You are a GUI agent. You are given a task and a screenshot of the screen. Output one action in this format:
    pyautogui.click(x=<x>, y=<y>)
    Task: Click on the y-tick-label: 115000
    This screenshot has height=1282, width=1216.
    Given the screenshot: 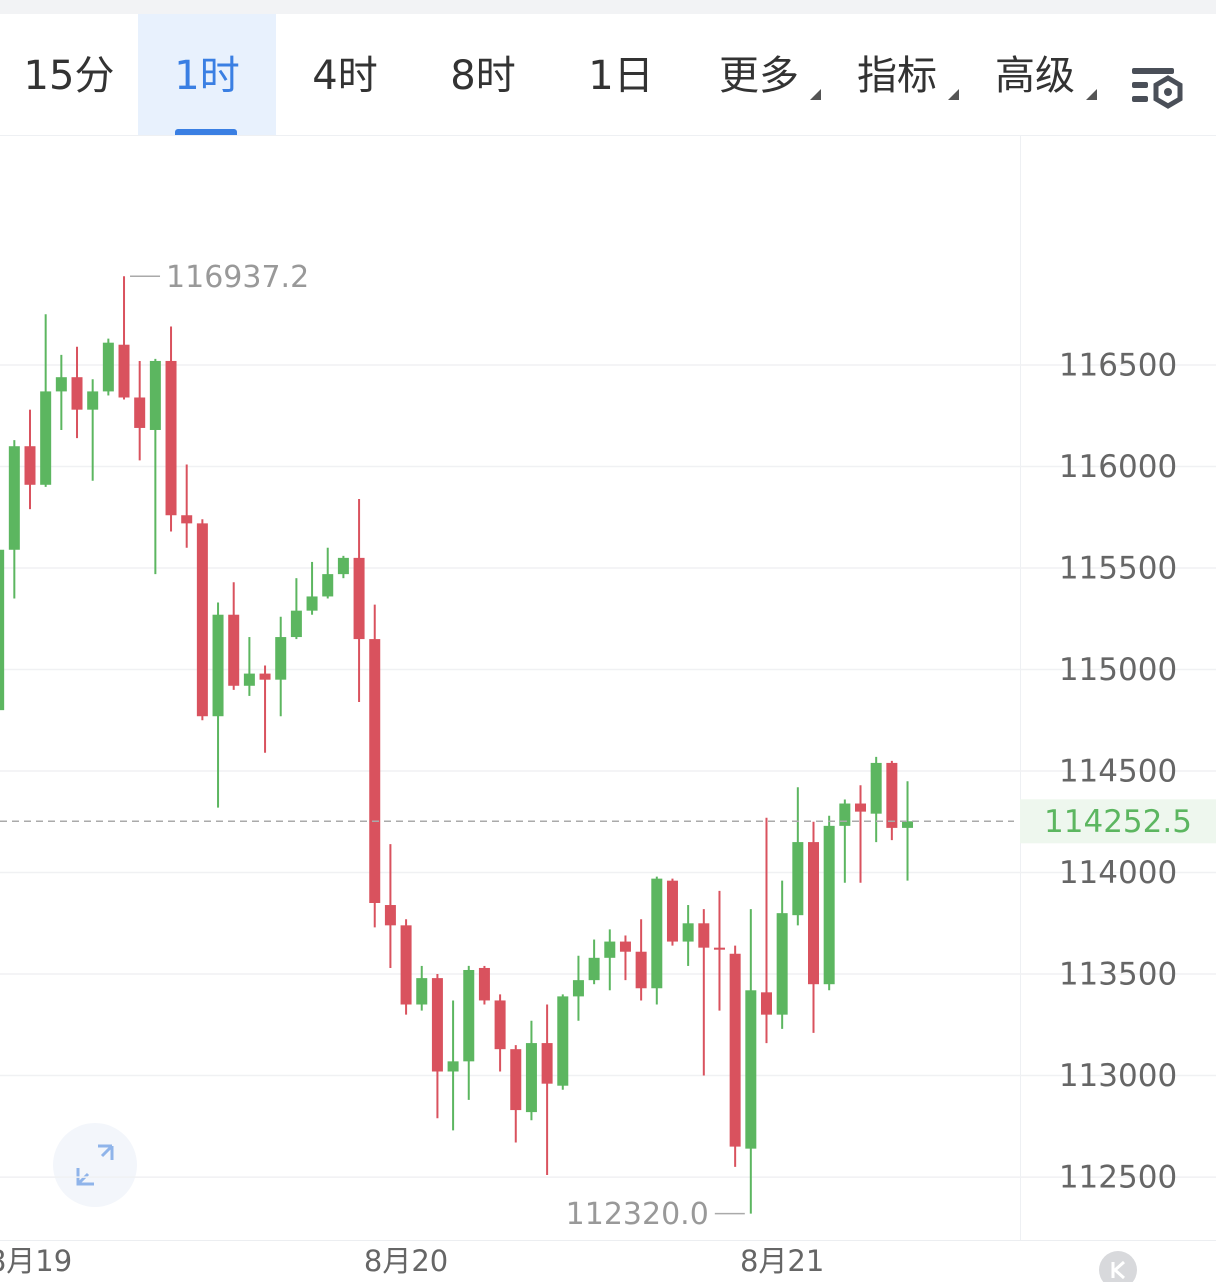 What is the action you would take?
    pyautogui.click(x=1118, y=670)
    